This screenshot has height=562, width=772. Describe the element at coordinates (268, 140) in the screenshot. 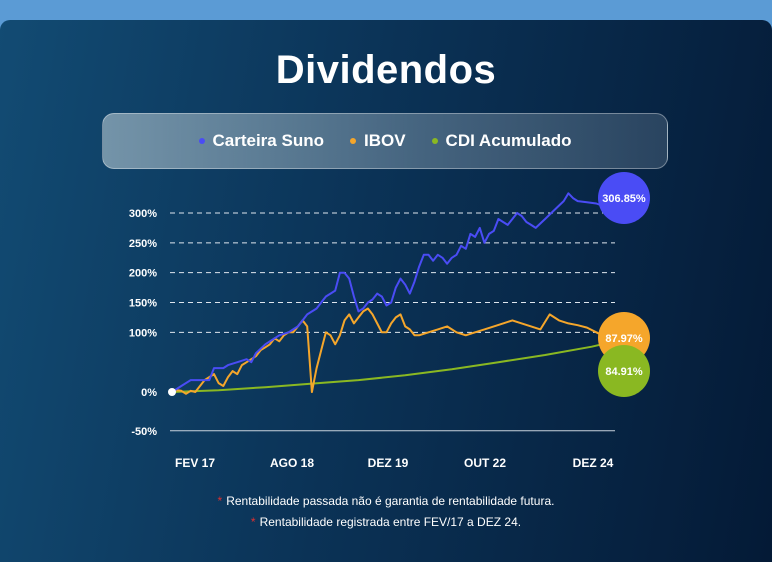

I see `legend-label: Carteira Suno` at that location.